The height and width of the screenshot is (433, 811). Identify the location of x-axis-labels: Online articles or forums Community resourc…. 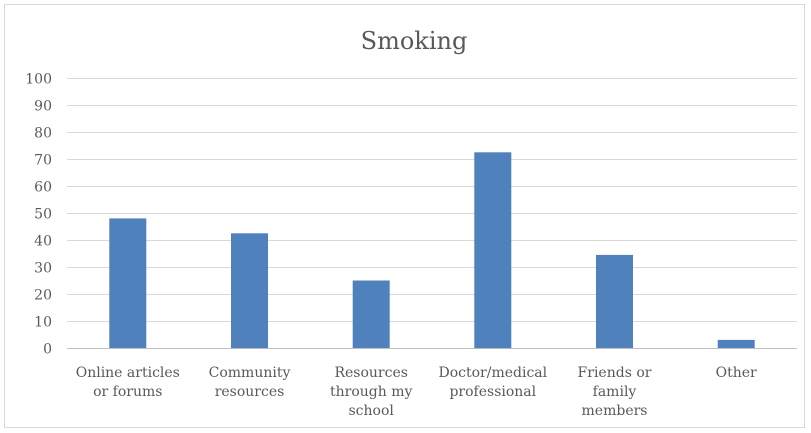
(416, 392).